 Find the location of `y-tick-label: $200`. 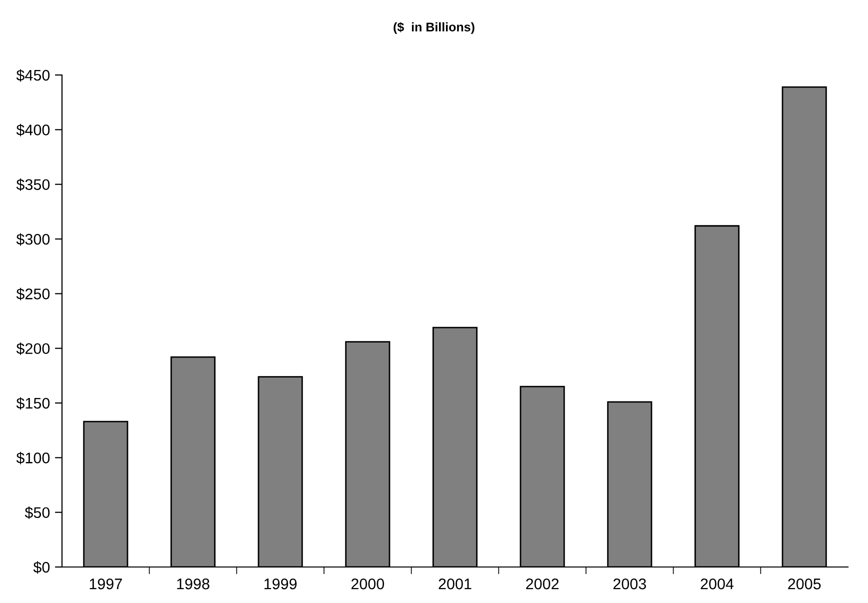

y-tick-label: $200 is located at coordinates (33, 348).